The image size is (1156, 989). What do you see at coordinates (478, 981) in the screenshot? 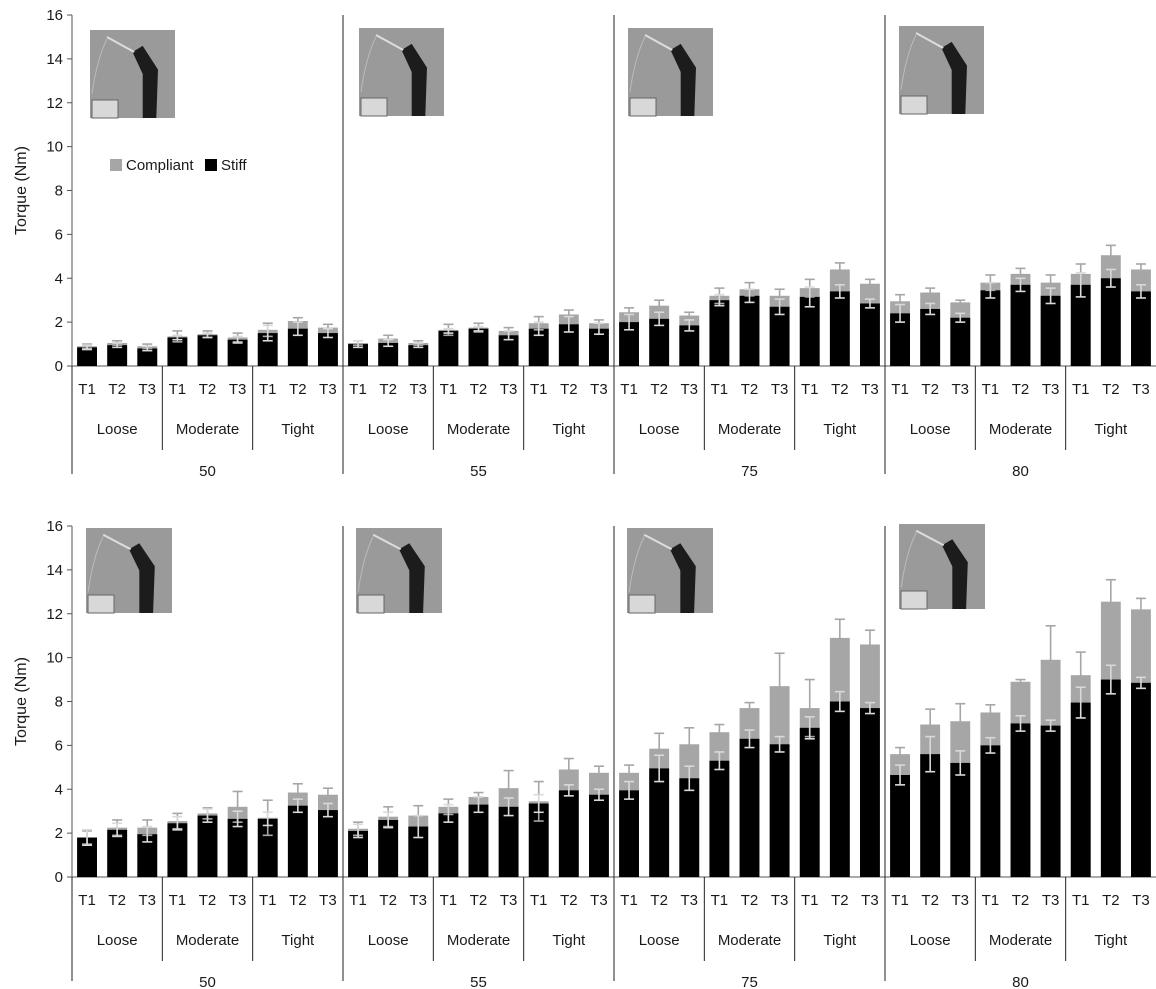
I see `x-group-label: 55` at bounding box center [478, 981].